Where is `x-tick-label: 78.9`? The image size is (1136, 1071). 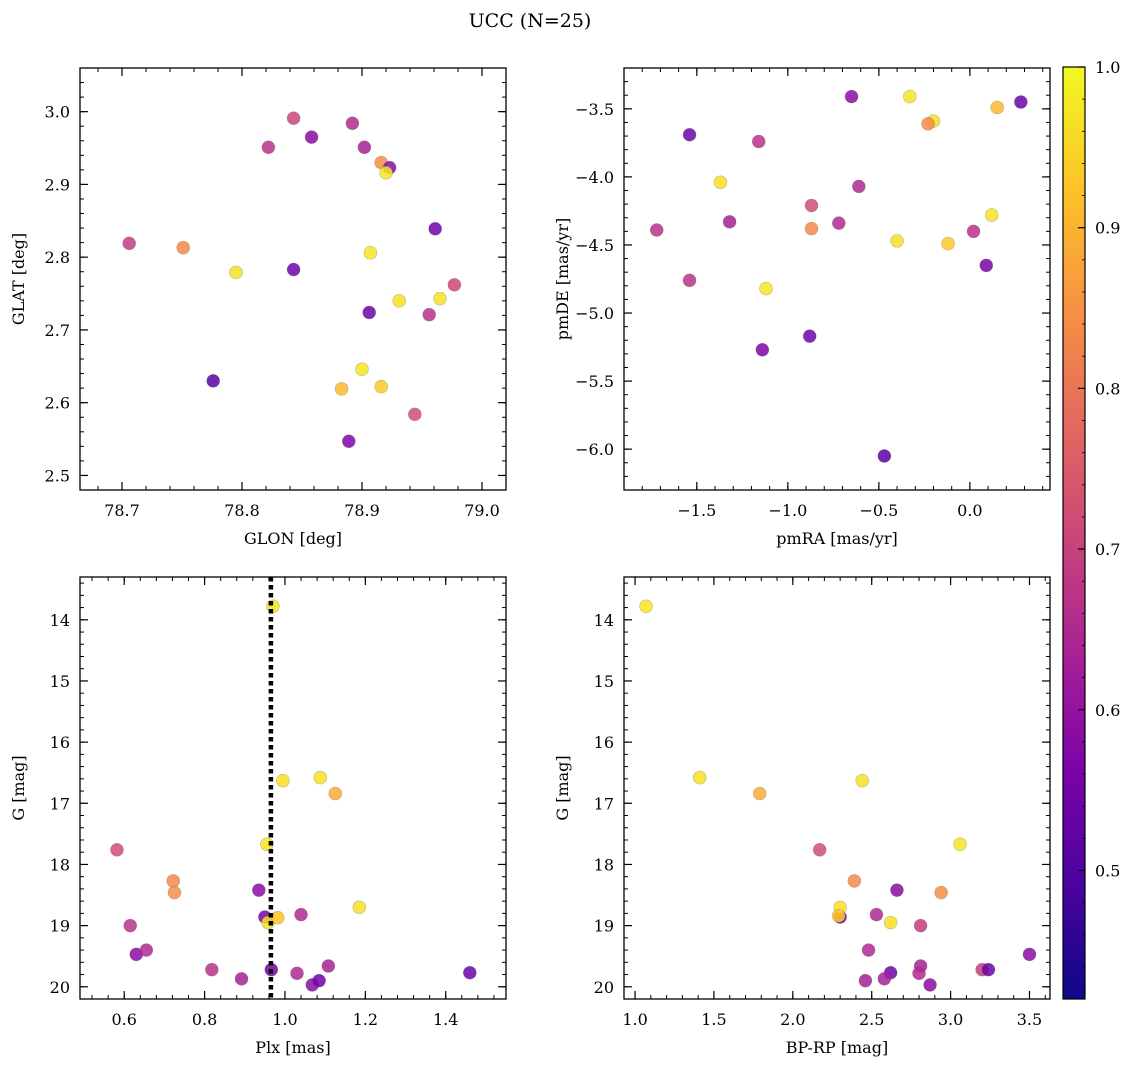 x-tick-label: 78.9 is located at coordinates (362, 510).